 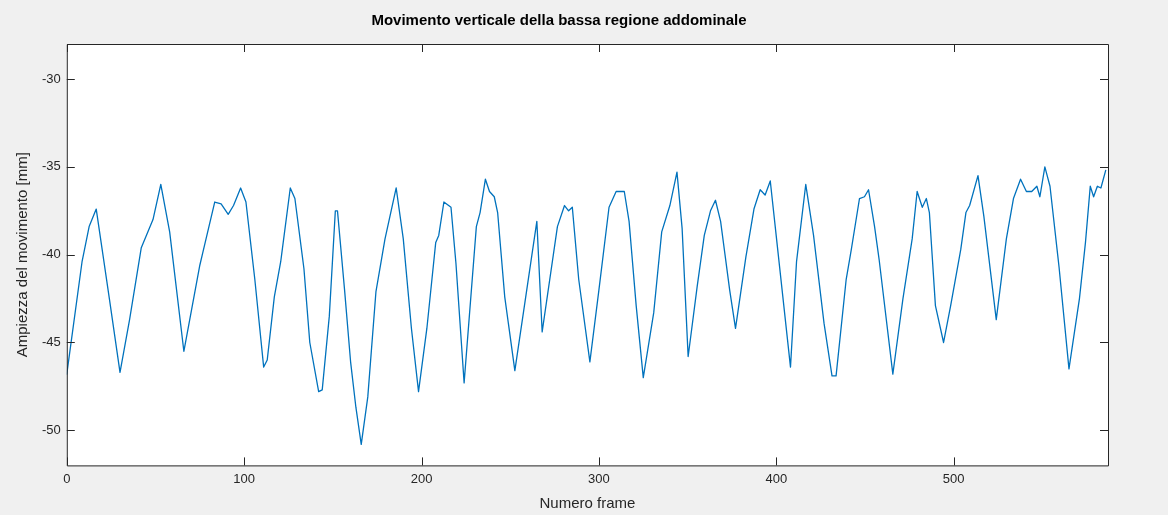 What do you see at coordinates (587, 503) in the screenshot?
I see `x-axis-title: Numero frame` at bounding box center [587, 503].